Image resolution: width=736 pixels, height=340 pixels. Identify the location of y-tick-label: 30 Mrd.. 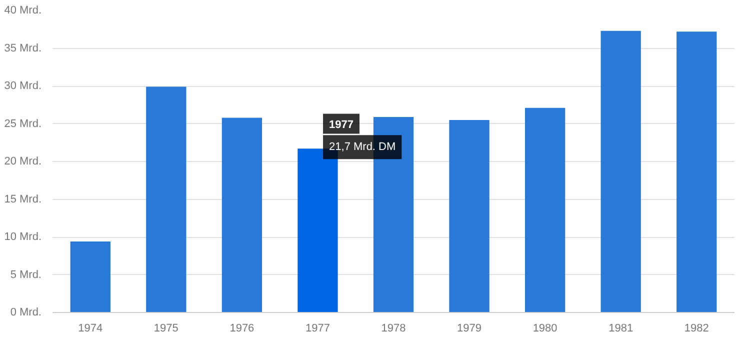
(23, 86).